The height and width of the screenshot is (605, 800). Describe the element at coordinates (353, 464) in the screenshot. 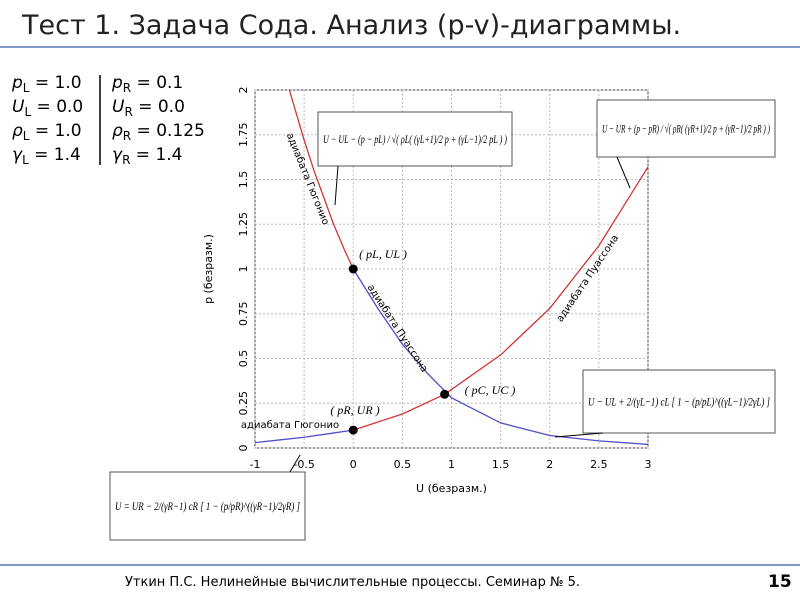

I see `x-tick-label: 0` at that location.